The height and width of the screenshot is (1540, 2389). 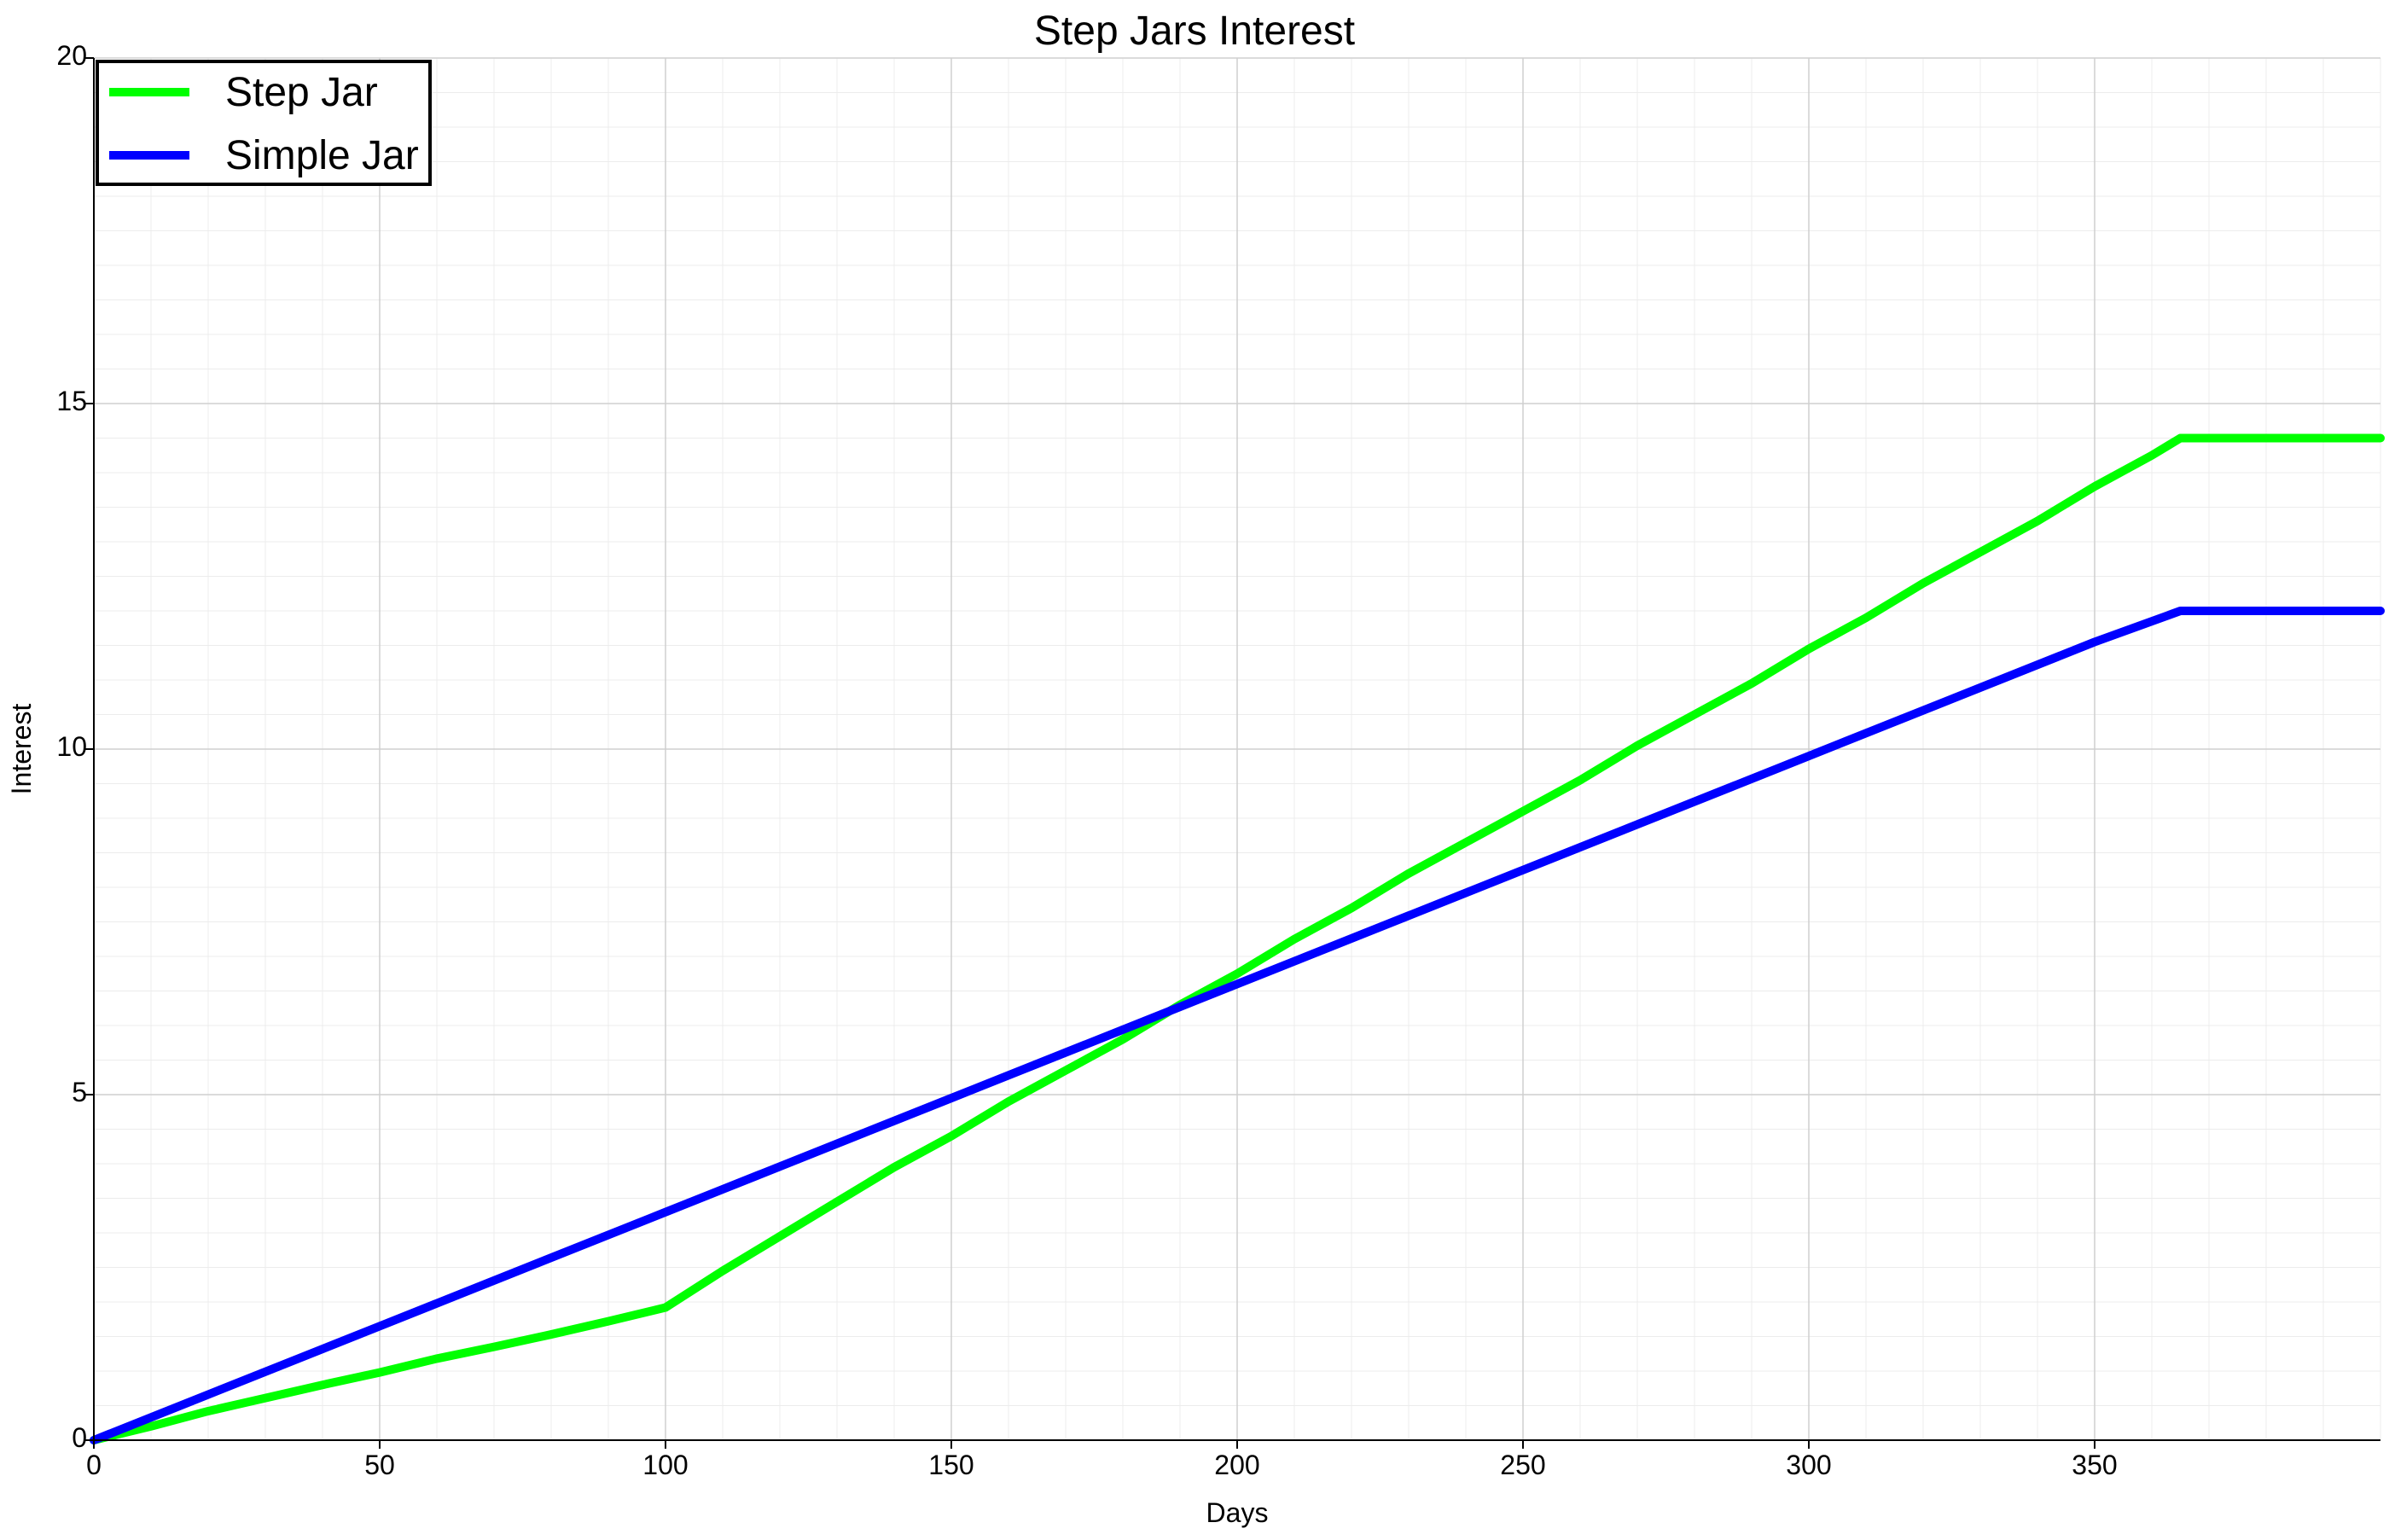 What do you see at coordinates (1522, 1465) in the screenshot?
I see `x-tick-label: 250` at bounding box center [1522, 1465].